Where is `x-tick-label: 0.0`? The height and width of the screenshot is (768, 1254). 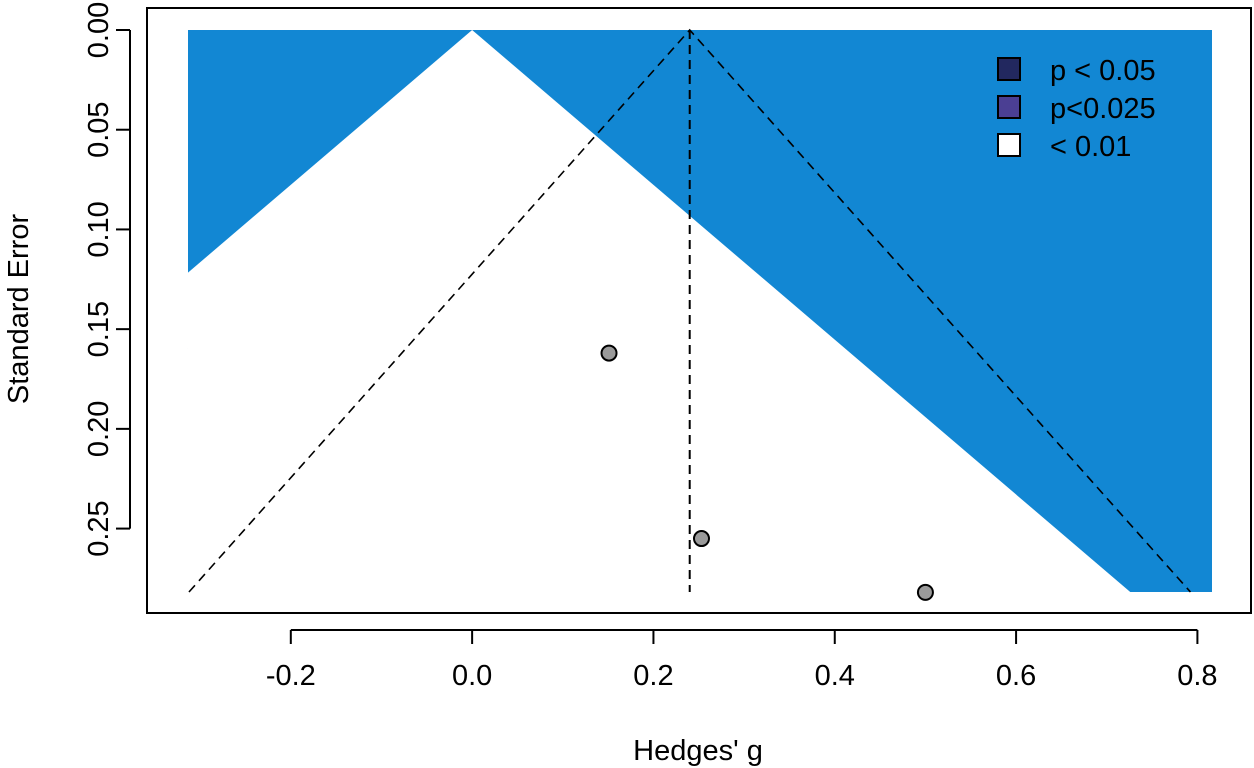
x-tick-label: 0.0 is located at coordinates (472, 676).